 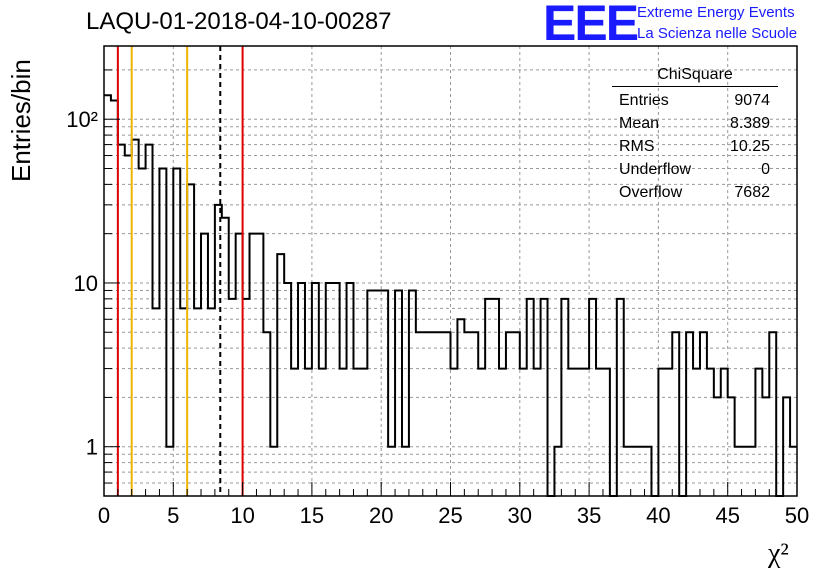 What do you see at coordinates (727, 515) in the screenshot?
I see `x-tick-label: 45` at bounding box center [727, 515].